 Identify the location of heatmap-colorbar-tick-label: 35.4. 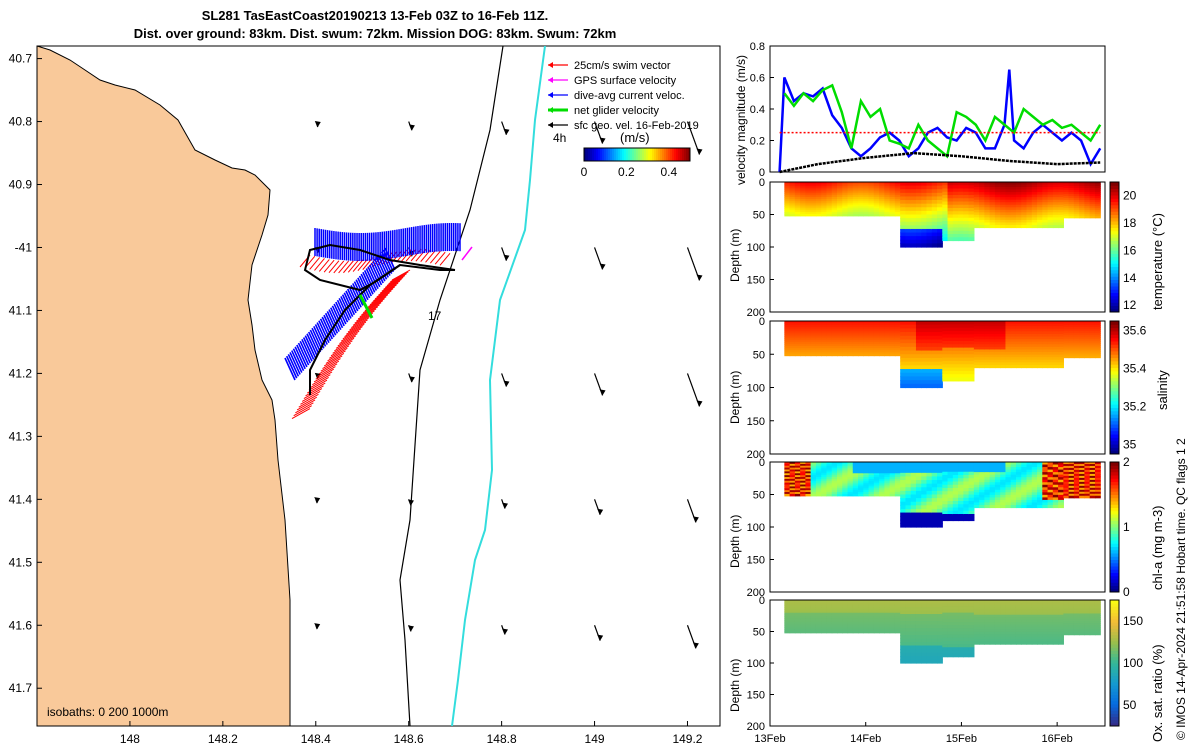
(1135, 369).